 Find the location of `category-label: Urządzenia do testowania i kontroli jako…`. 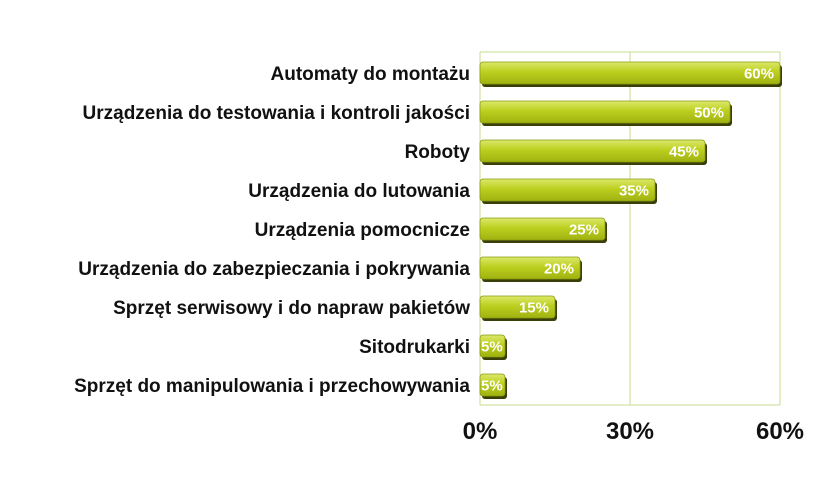

category-label: Urządzenia do testowania i kontroli jako… is located at coordinates (276, 113).